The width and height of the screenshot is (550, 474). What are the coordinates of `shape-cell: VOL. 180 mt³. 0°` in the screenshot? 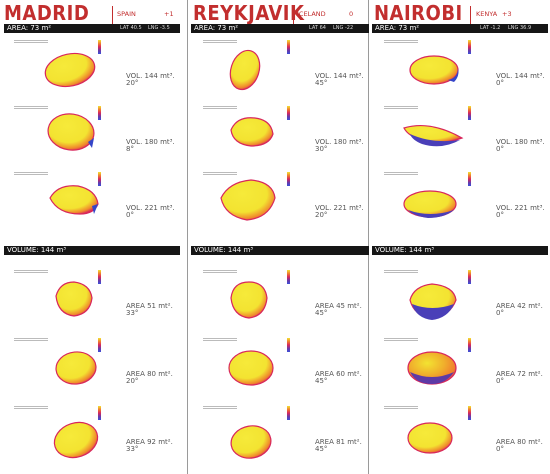 It's located at (460, 135).